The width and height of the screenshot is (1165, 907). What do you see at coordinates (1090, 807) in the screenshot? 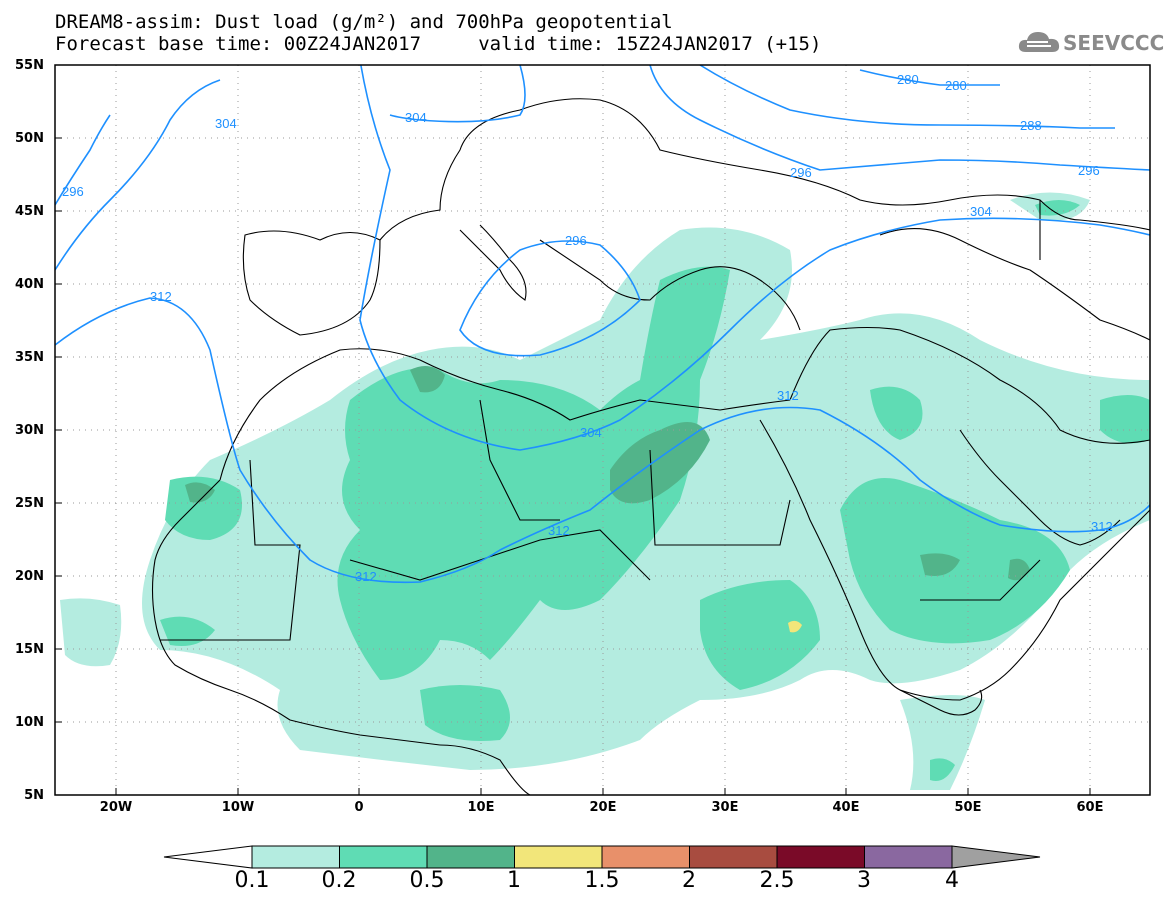
I see `lon-label: 60E` at bounding box center [1090, 807].